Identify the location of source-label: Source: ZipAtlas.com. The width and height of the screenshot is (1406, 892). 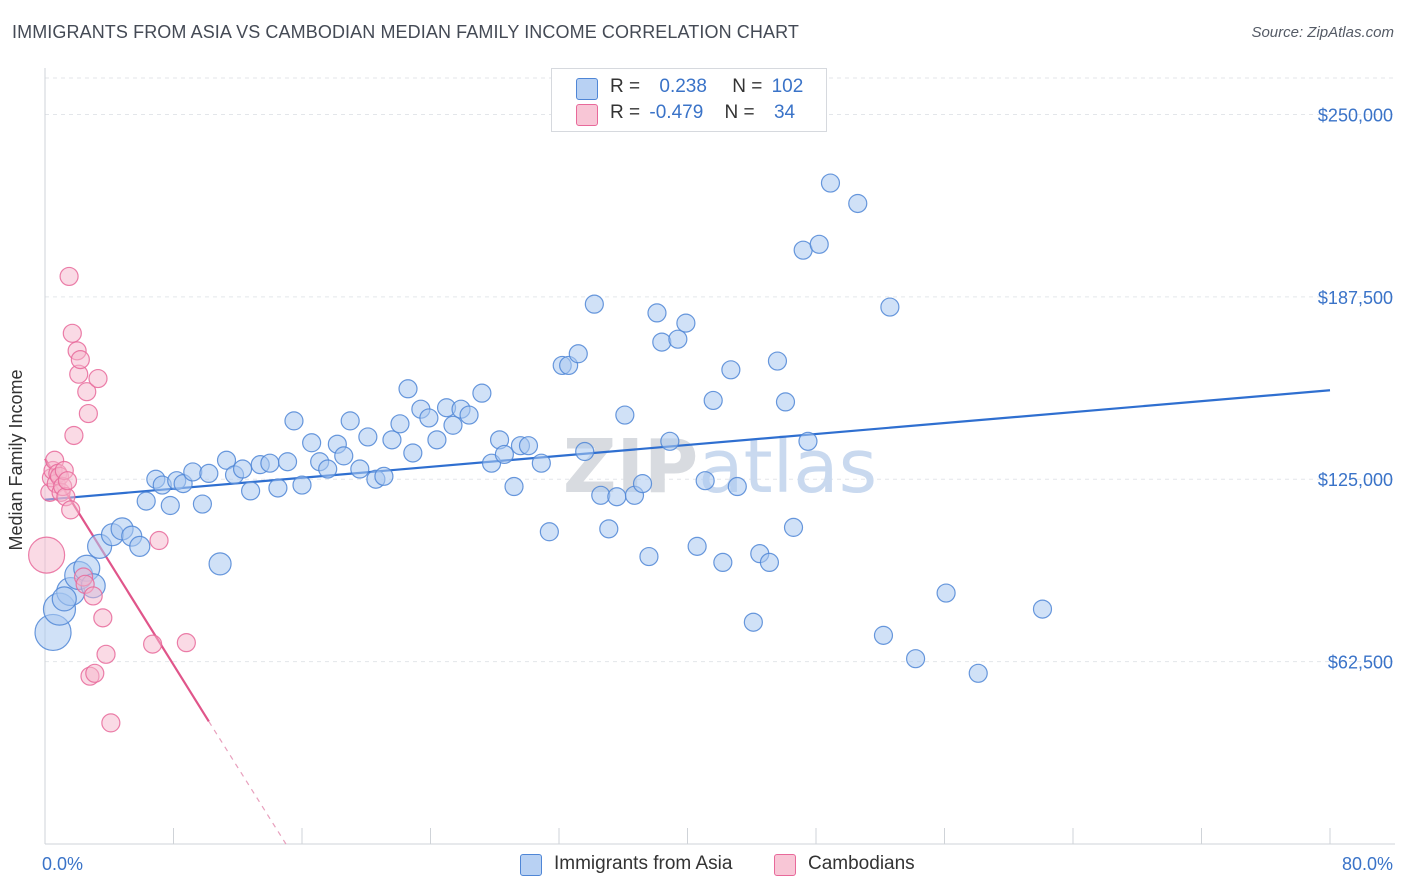
(1322, 32).